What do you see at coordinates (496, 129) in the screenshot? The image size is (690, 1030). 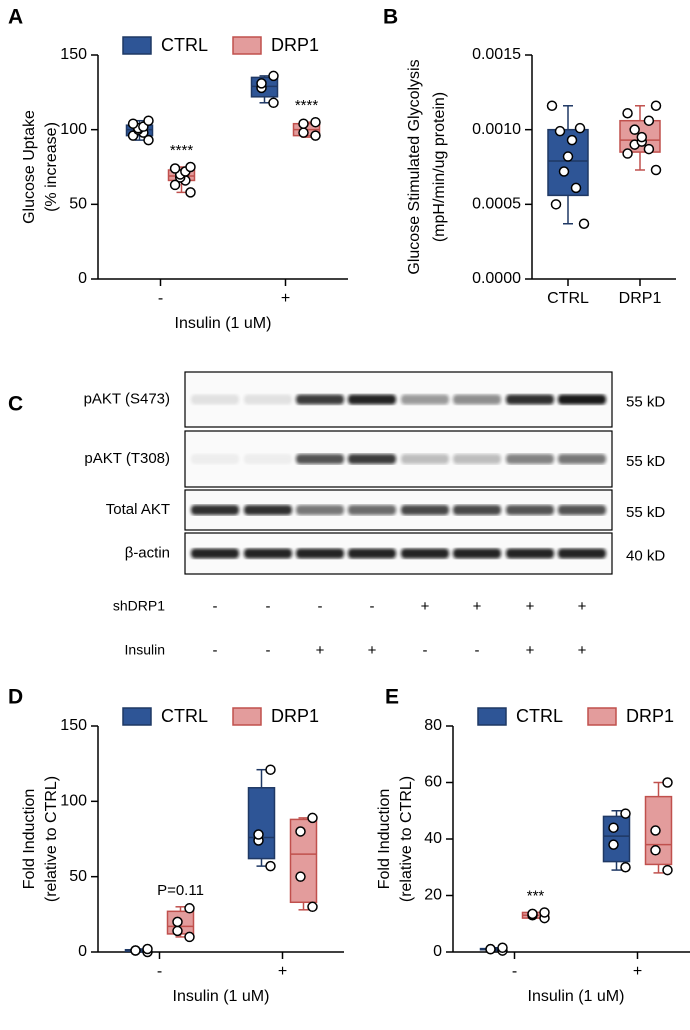 I see `y-tick-label: 0.0010` at bounding box center [496, 129].